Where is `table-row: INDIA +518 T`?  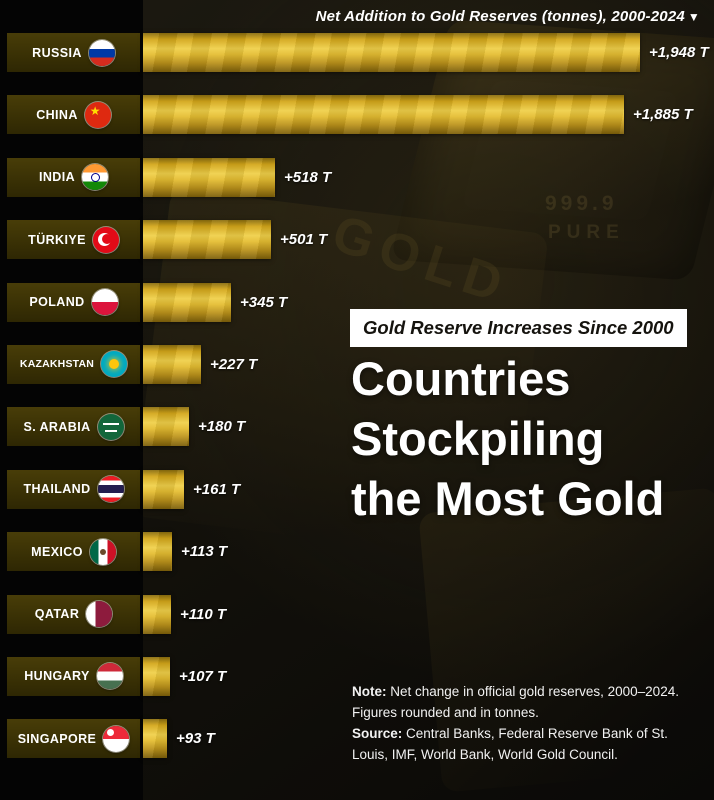
table-row: INDIA +518 T is located at coordinates (357, 177).